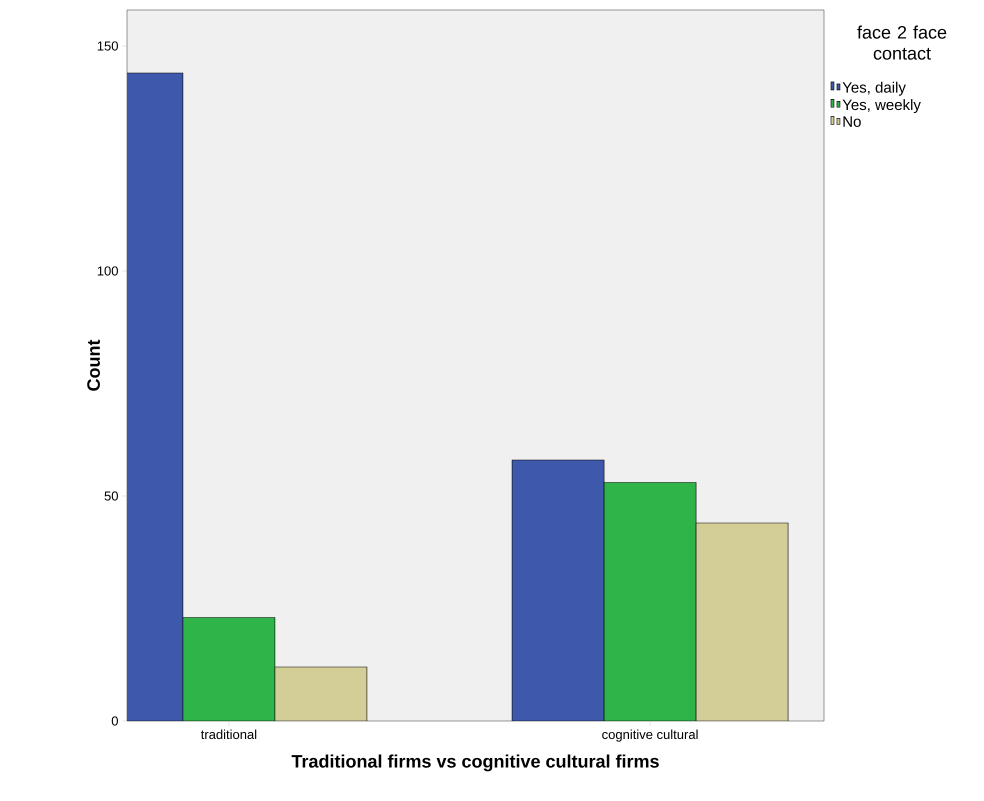 Image resolution: width=984 pixels, height=801 pixels. Describe the element at coordinates (874, 89) in the screenshot. I see `legend-label: Yes, daily` at that location.